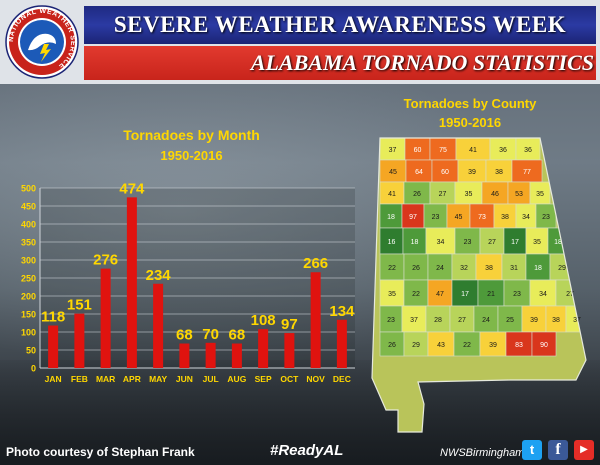  I want to click on county-value-label: 36, so click(503, 150).